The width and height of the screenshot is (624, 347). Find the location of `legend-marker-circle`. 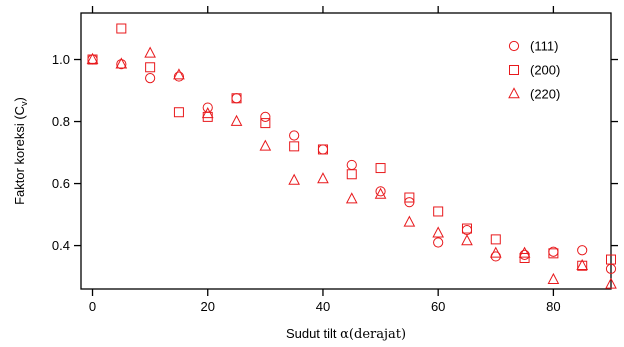

legend-marker-circle is located at coordinates (514, 46).